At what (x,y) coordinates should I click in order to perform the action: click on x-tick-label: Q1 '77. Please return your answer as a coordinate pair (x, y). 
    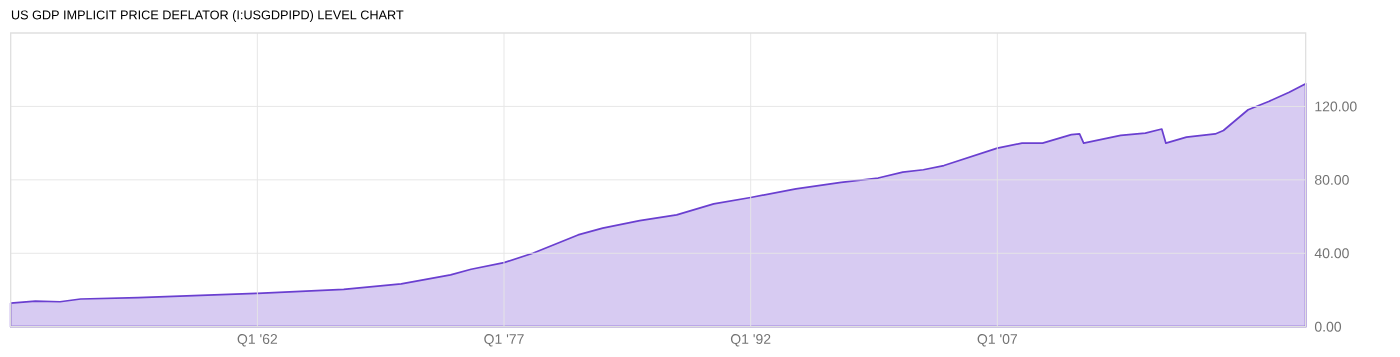
    Looking at the image, I should click on (504, 340).